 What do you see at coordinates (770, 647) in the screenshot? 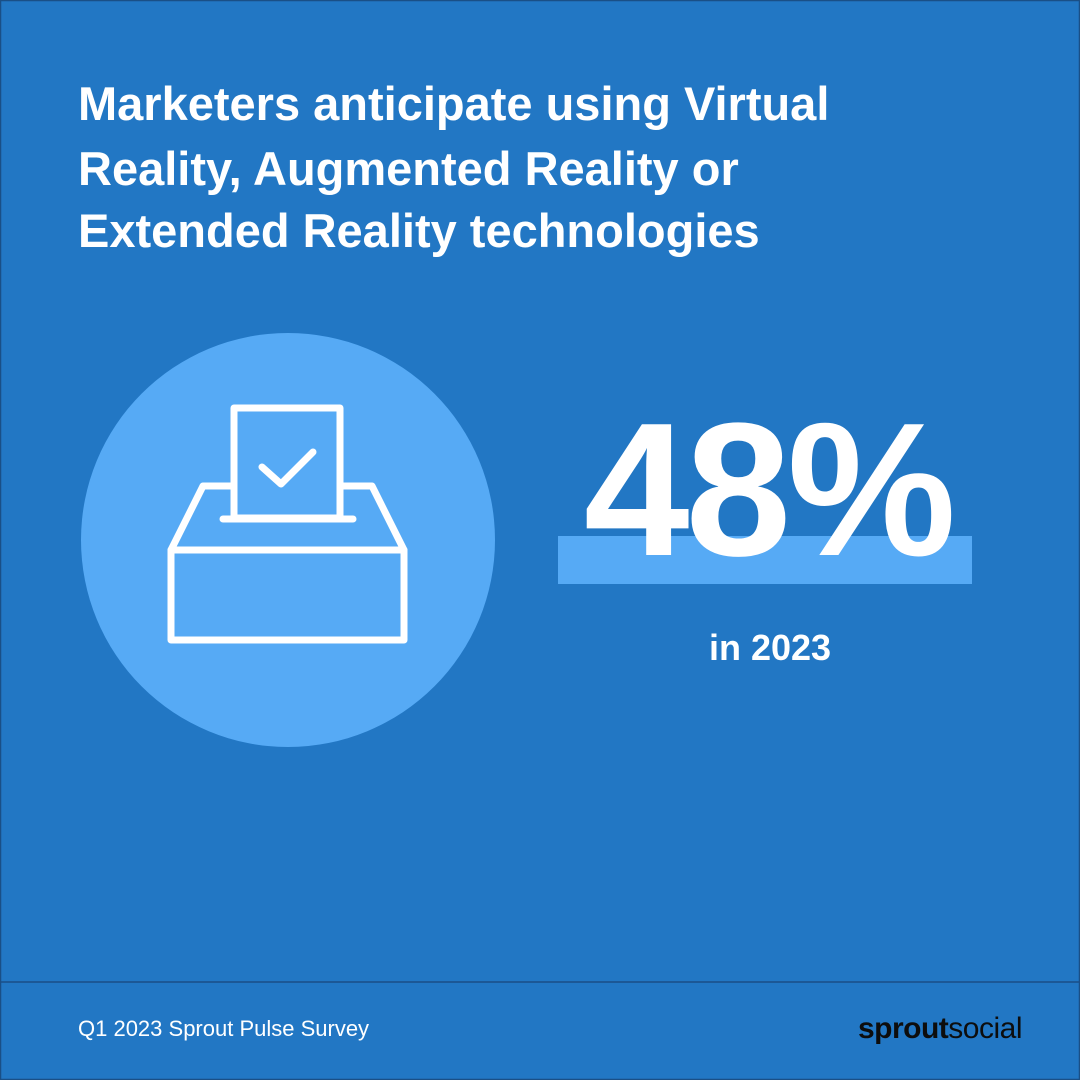
I see `stat-caption: in 2023` at bounding box center [770, 647].